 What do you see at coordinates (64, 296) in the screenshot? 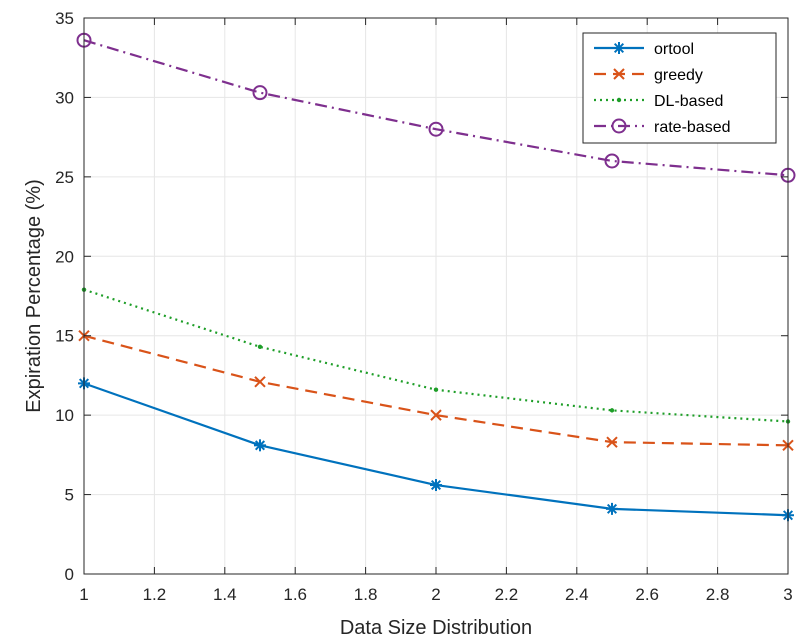
I see `y-tick-labels: 0 5 10 15 20 25 30 35` at bounding box center [64, 296].